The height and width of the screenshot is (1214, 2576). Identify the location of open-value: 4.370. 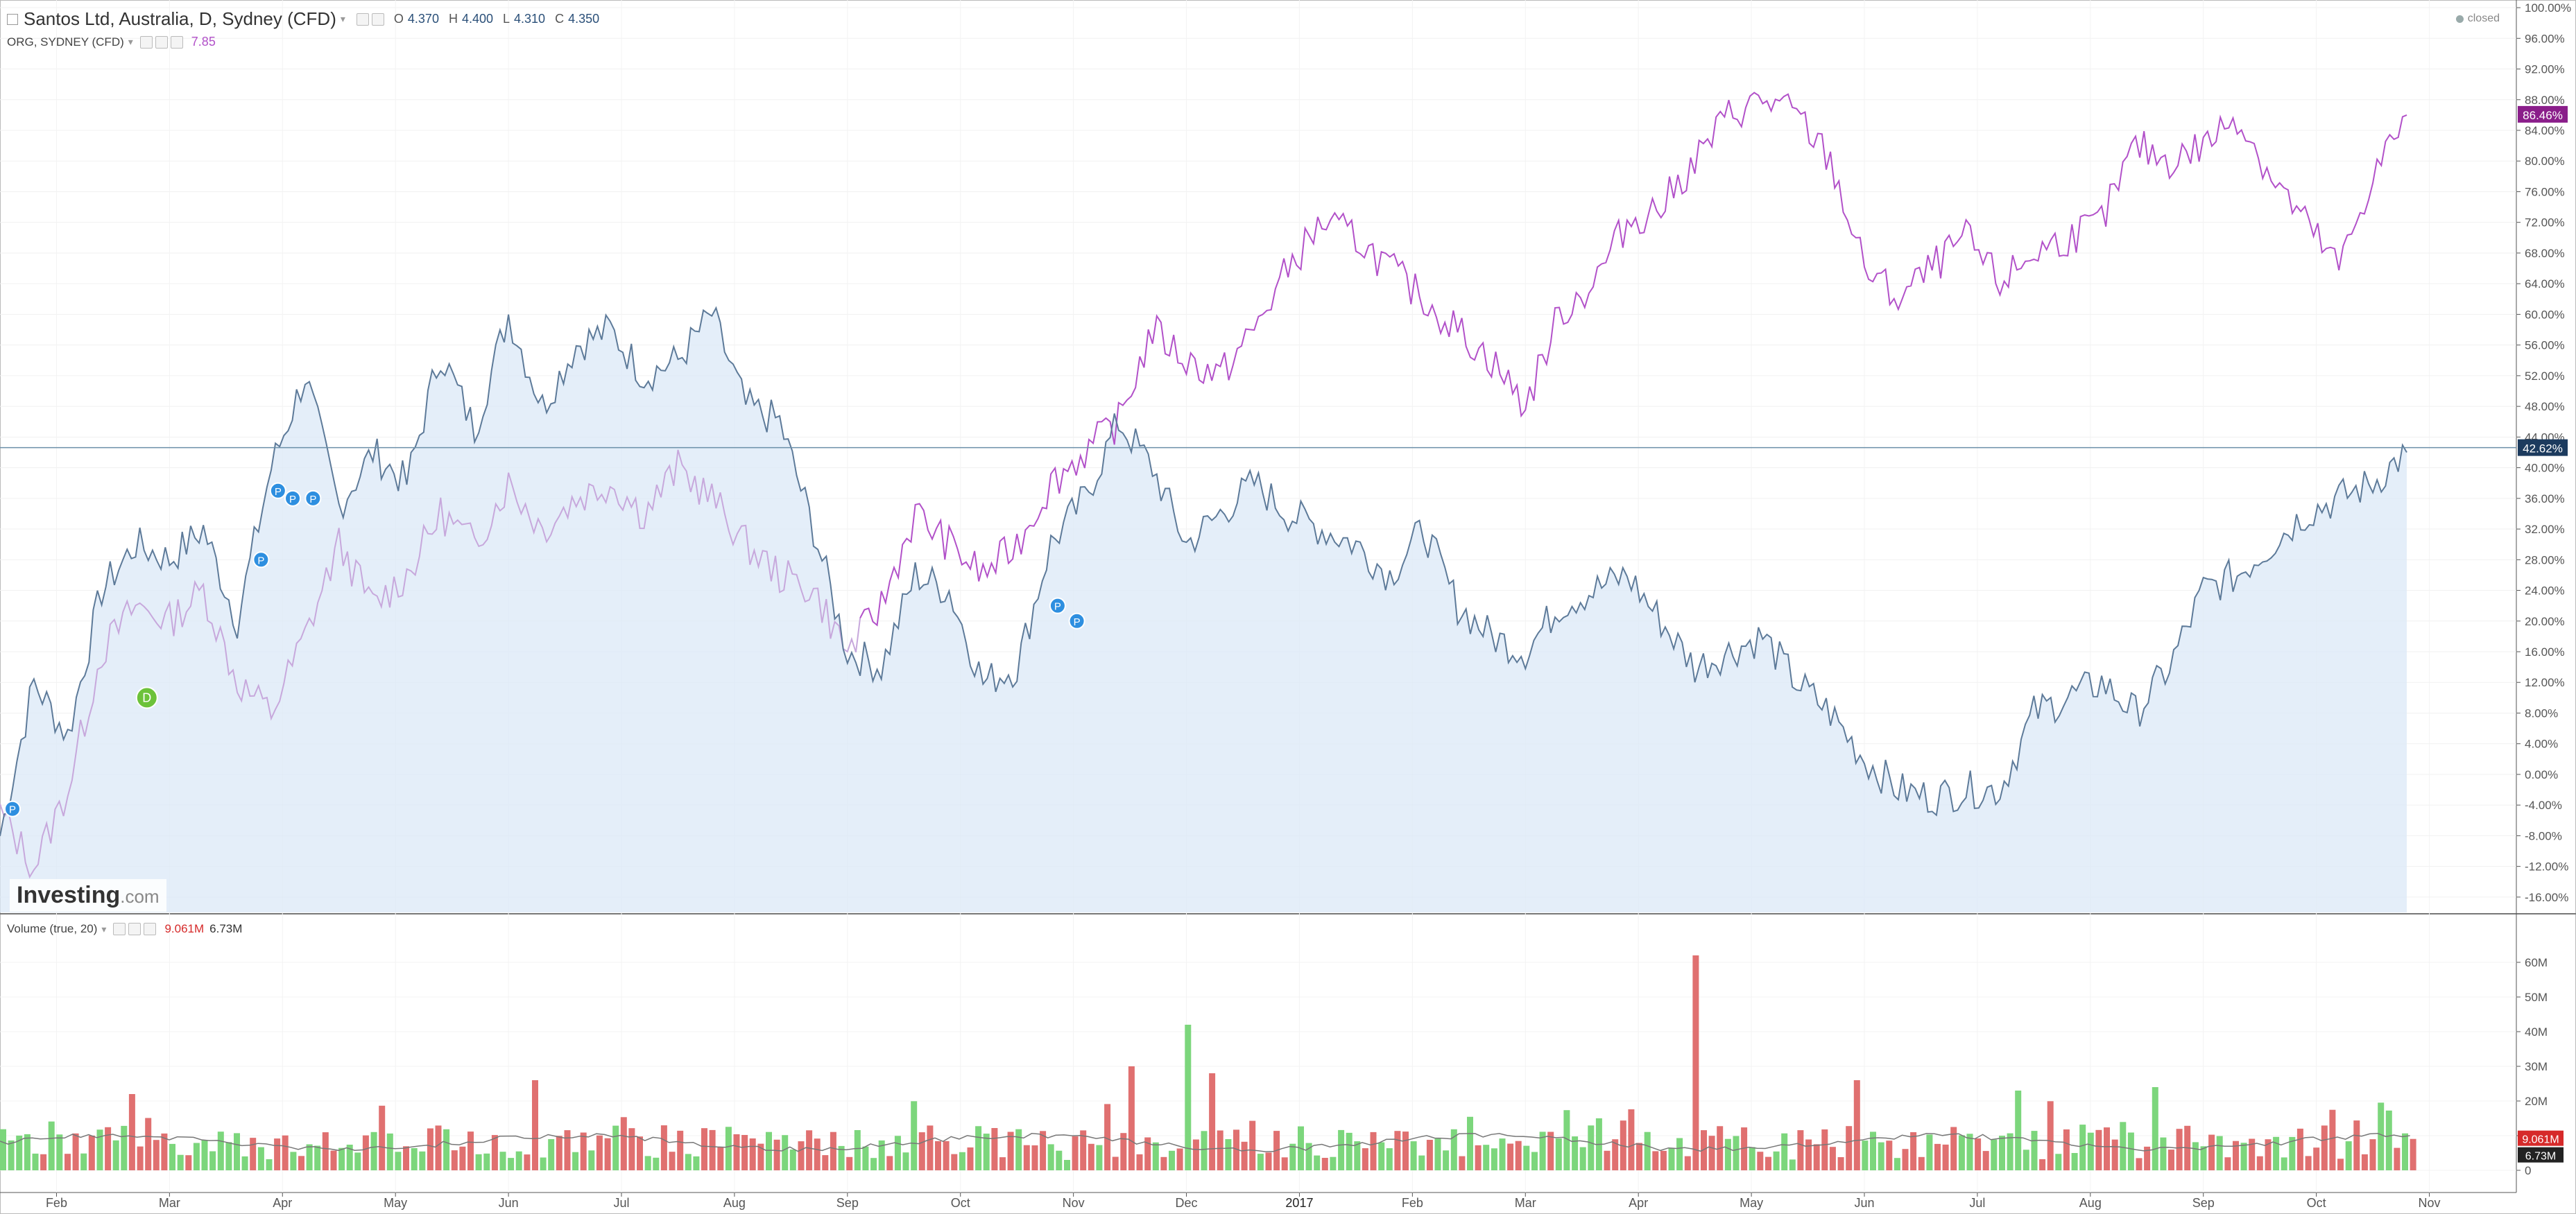
(423, 19).